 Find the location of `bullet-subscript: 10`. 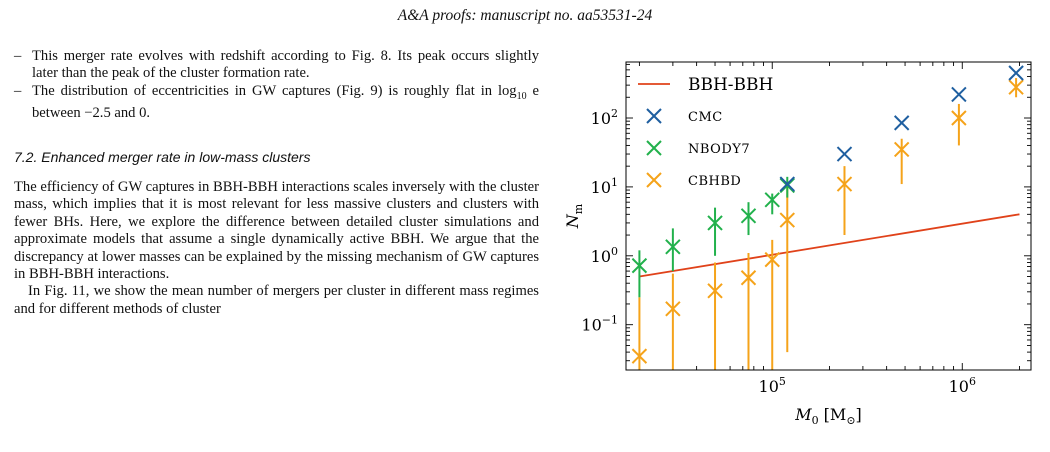

bullet-subscript: 10 is located at coordinates (521, 96).